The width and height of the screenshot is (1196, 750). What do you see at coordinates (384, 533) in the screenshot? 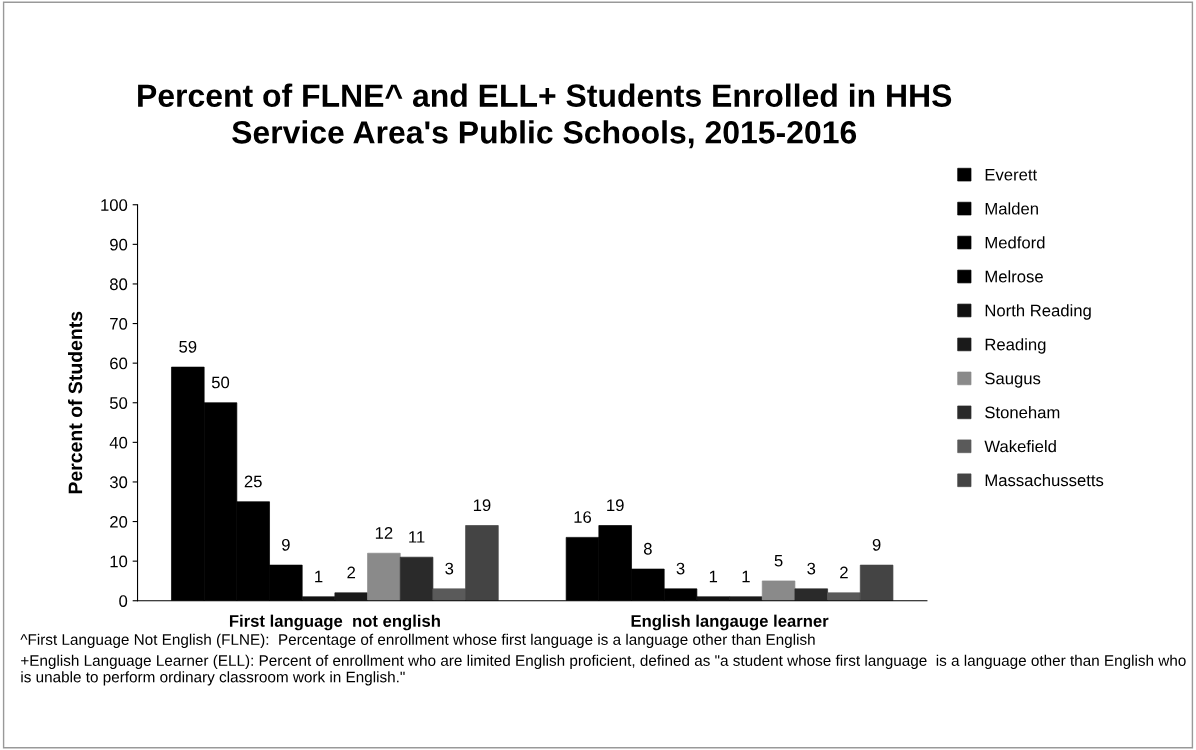
I see `data-label: 12` at bounding box center [384, 533].